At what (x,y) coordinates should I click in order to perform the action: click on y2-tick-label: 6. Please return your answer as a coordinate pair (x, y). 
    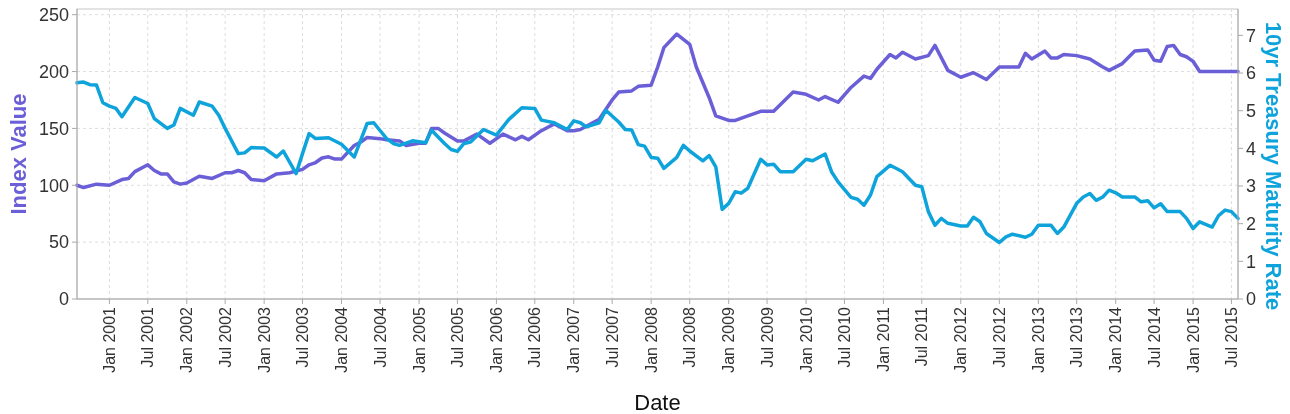
    Looking at the image, I should click on (1251, 73).